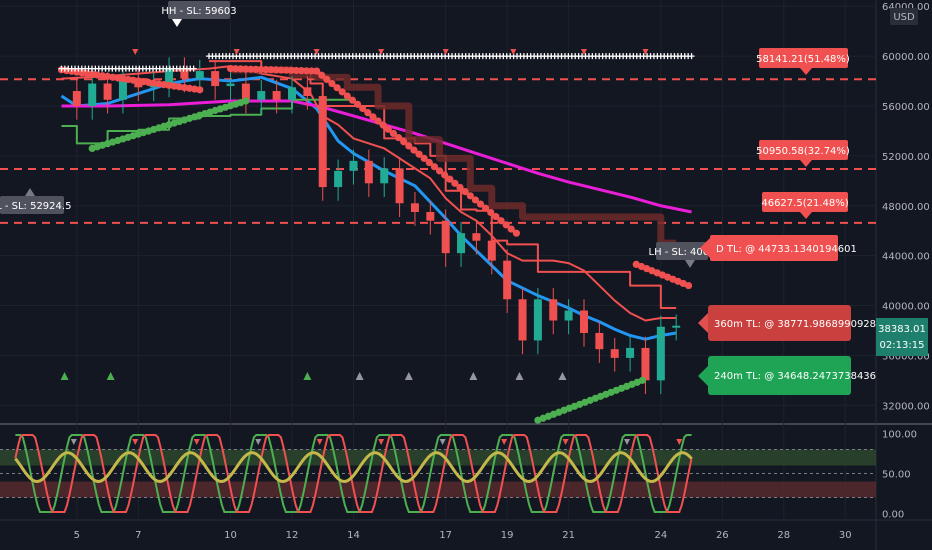 The image size is (932, 550). I want to click on osc-tick-label: 100.00, so click(899, 434).